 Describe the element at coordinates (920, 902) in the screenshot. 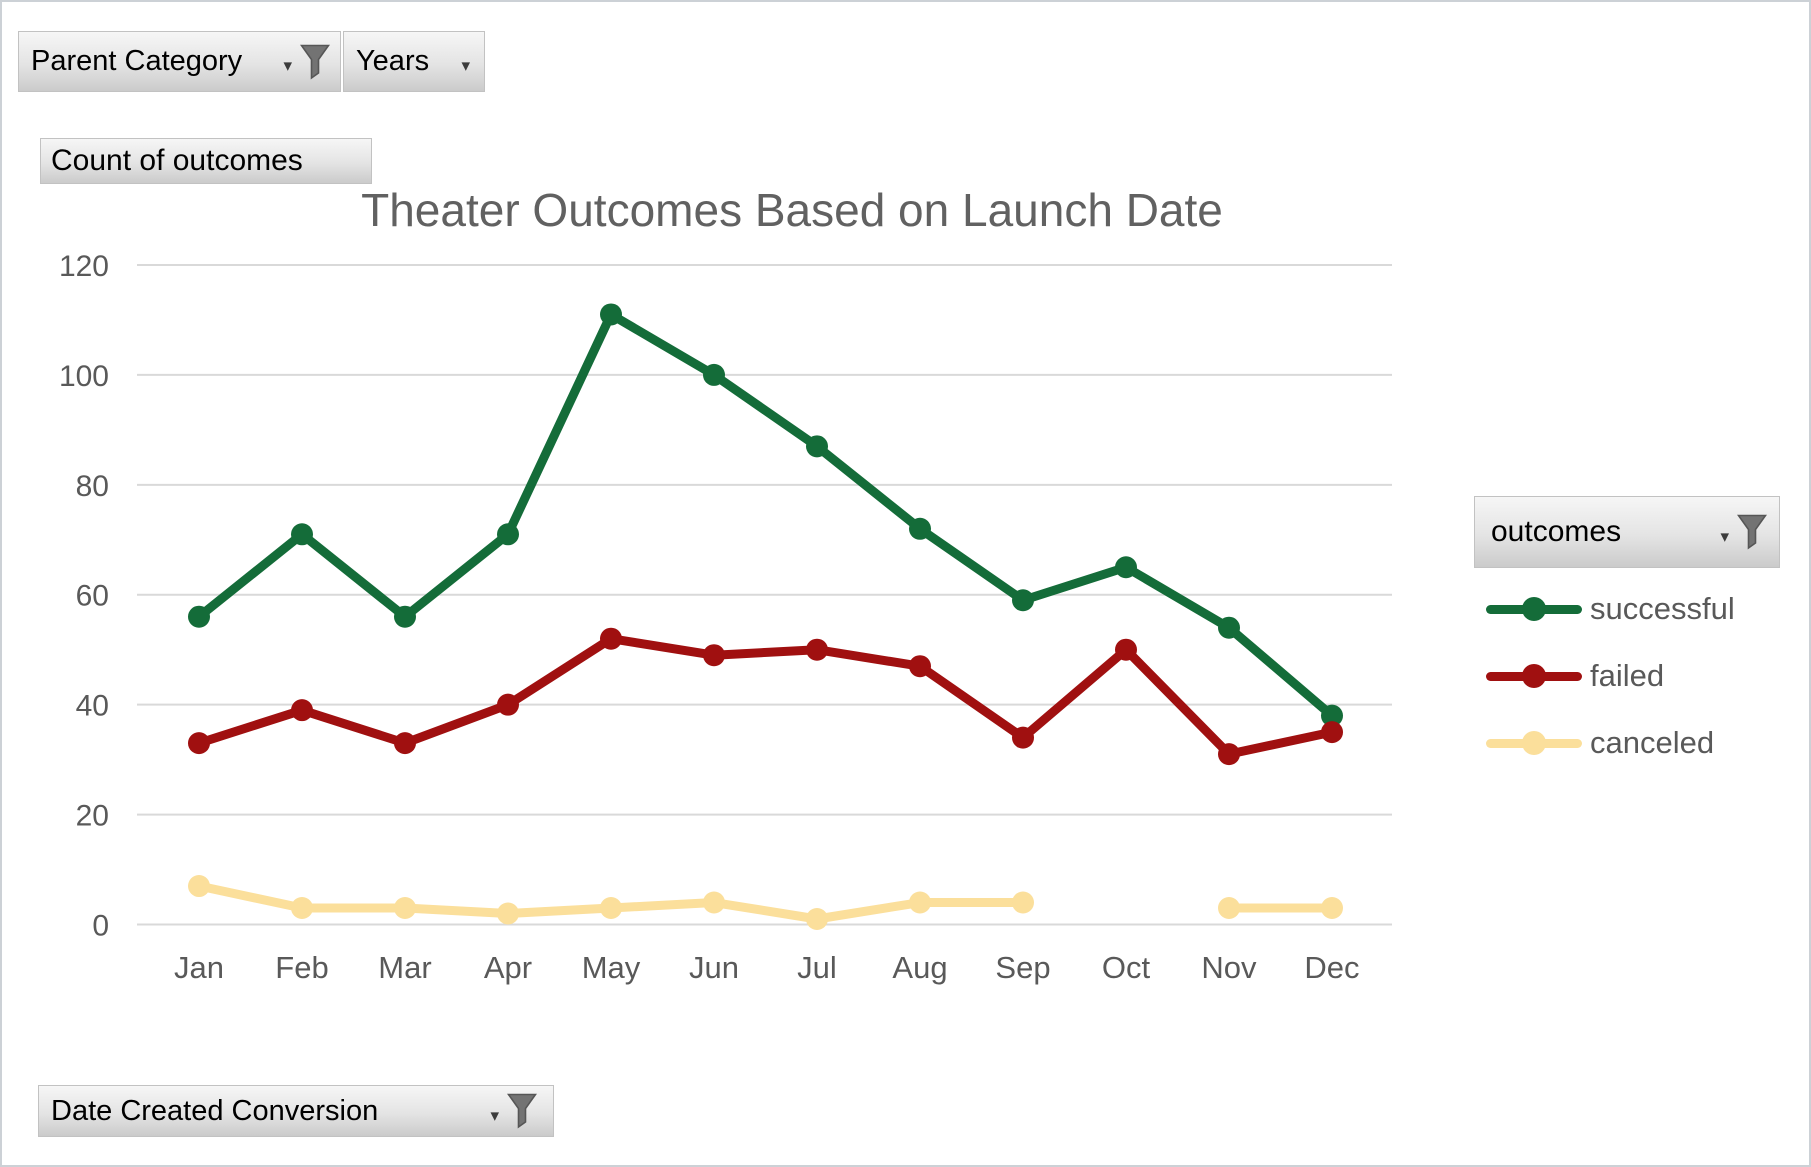

I see `data-point-canceled-aug` at that location.